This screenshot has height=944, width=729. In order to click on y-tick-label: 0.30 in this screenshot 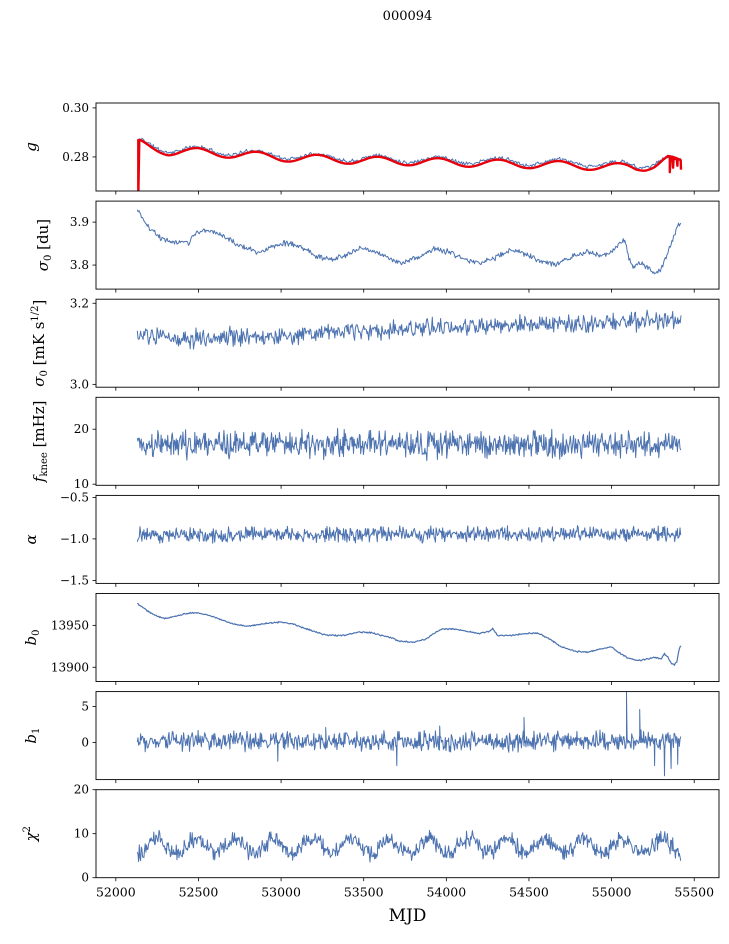, I will do `click(75, 108)`.